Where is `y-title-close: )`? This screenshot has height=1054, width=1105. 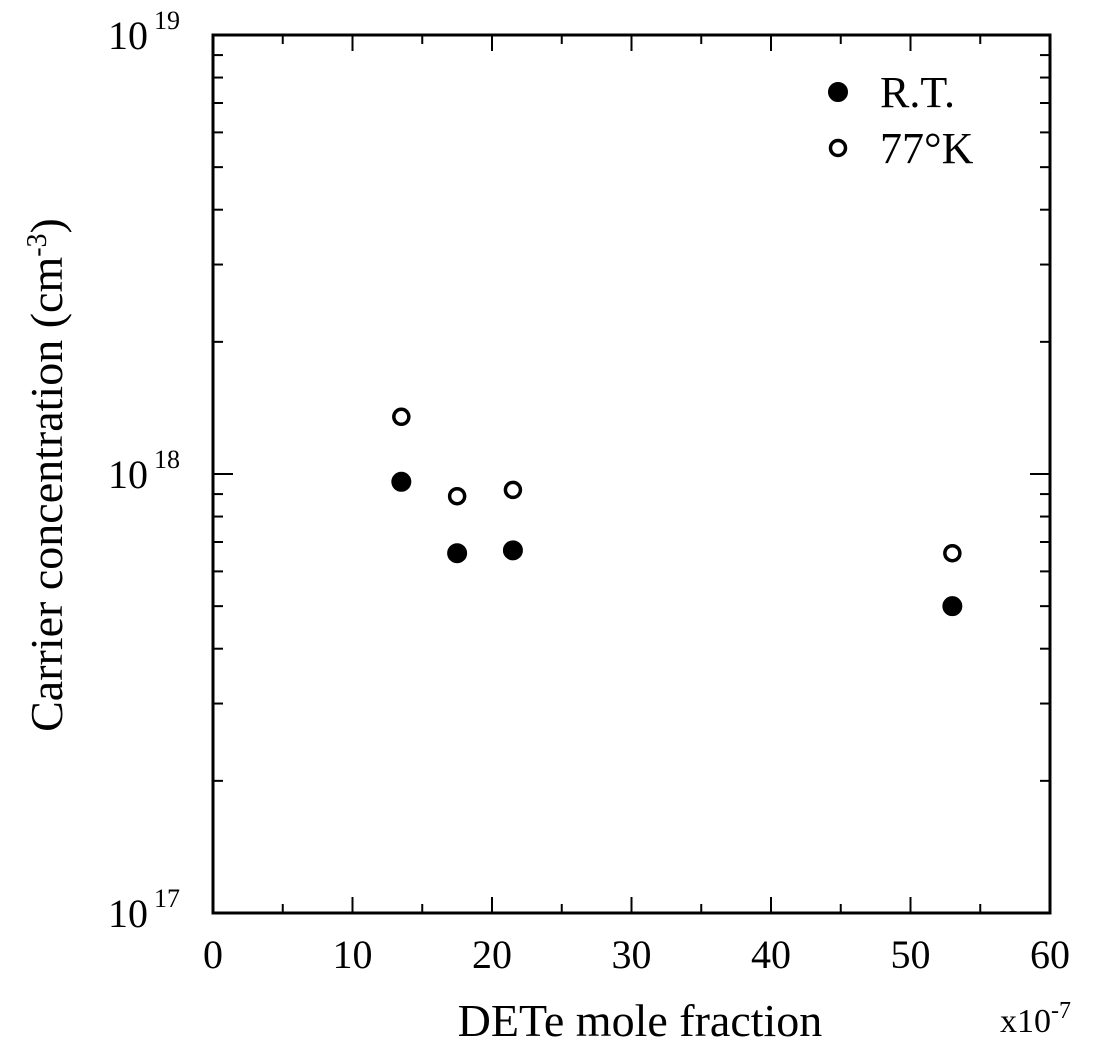 y-title-close: ) is located at coordinates (46, 225).